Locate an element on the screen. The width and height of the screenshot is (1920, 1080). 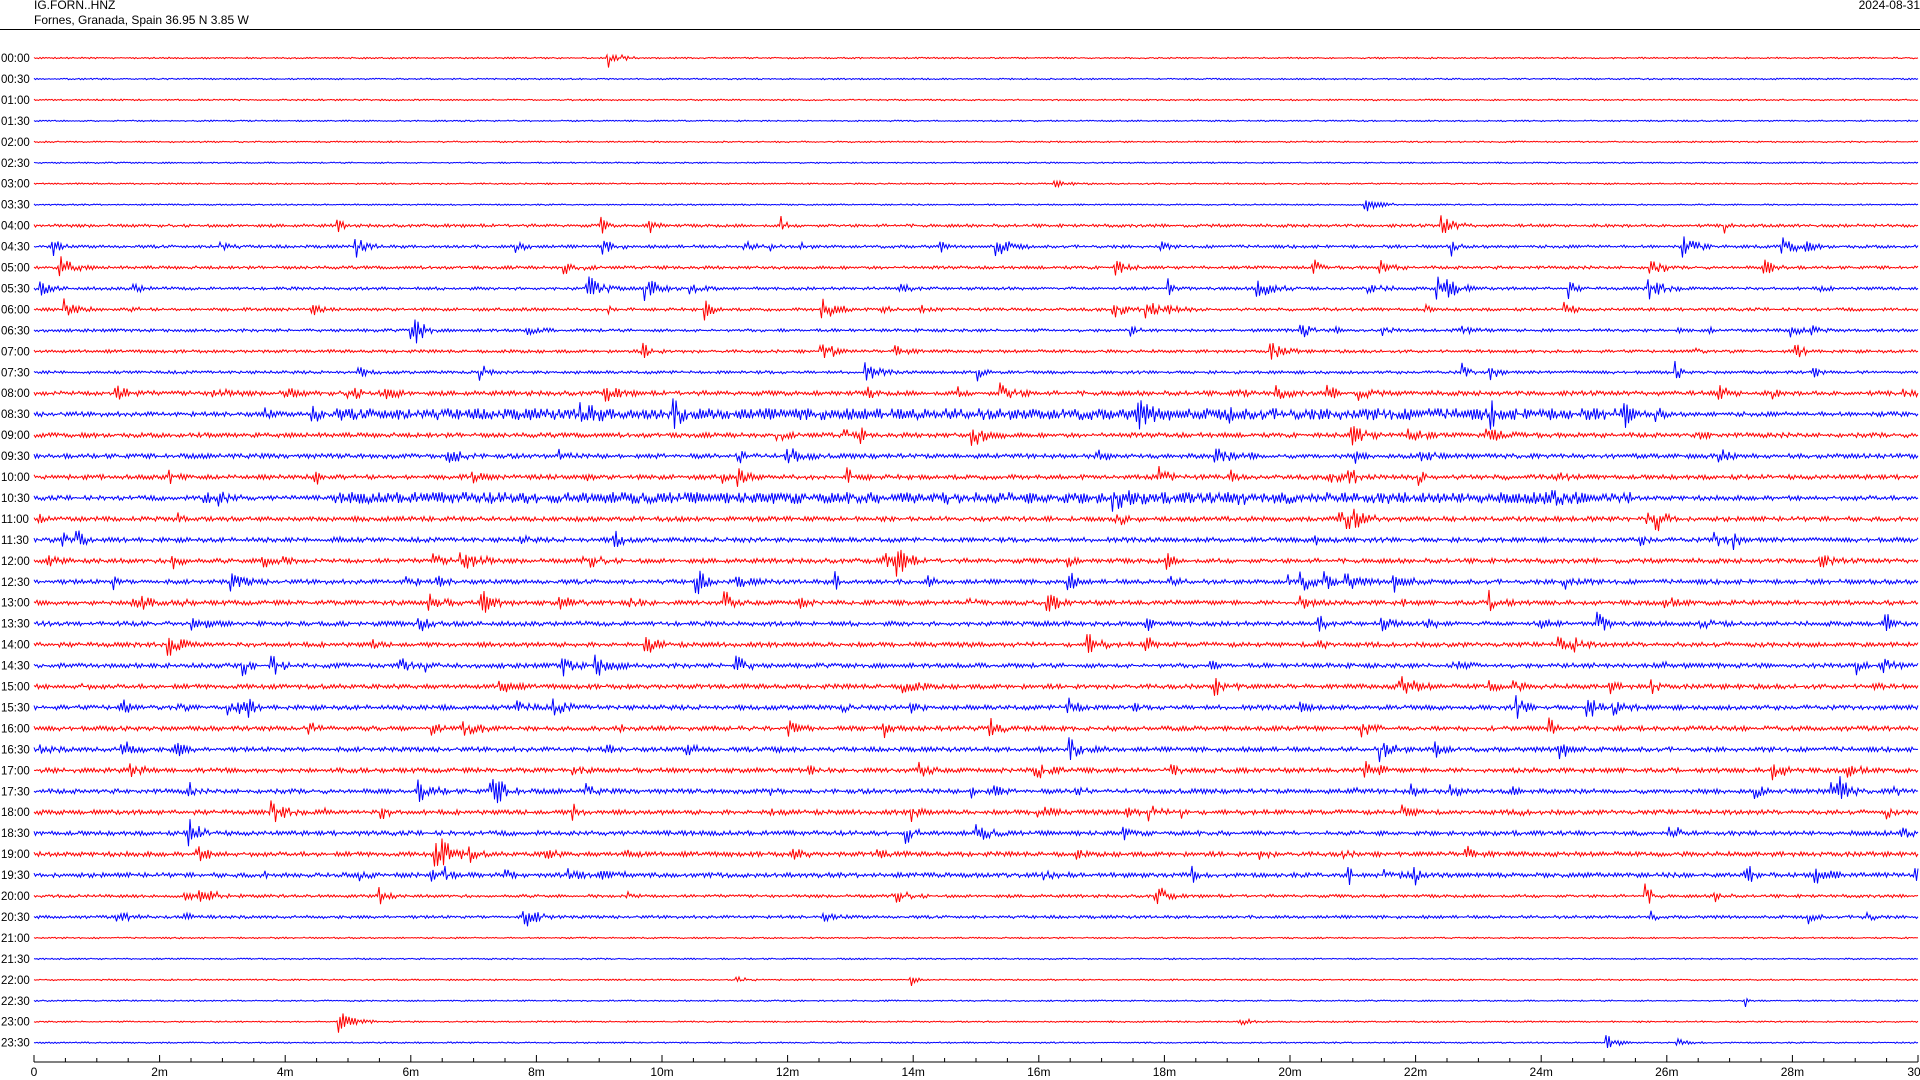
hour-label: 14:00 is located at coordinates (15, 646).